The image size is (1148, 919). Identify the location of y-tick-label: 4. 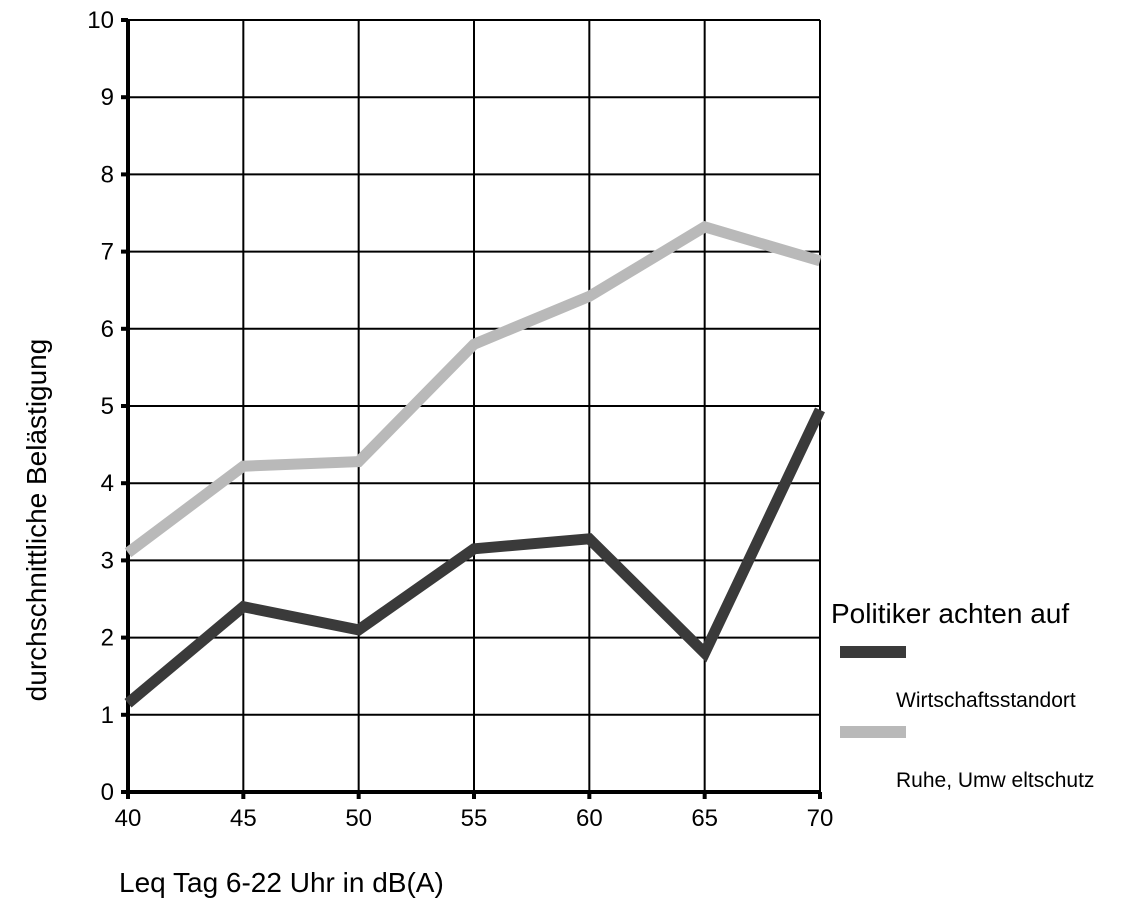
(107, 483).